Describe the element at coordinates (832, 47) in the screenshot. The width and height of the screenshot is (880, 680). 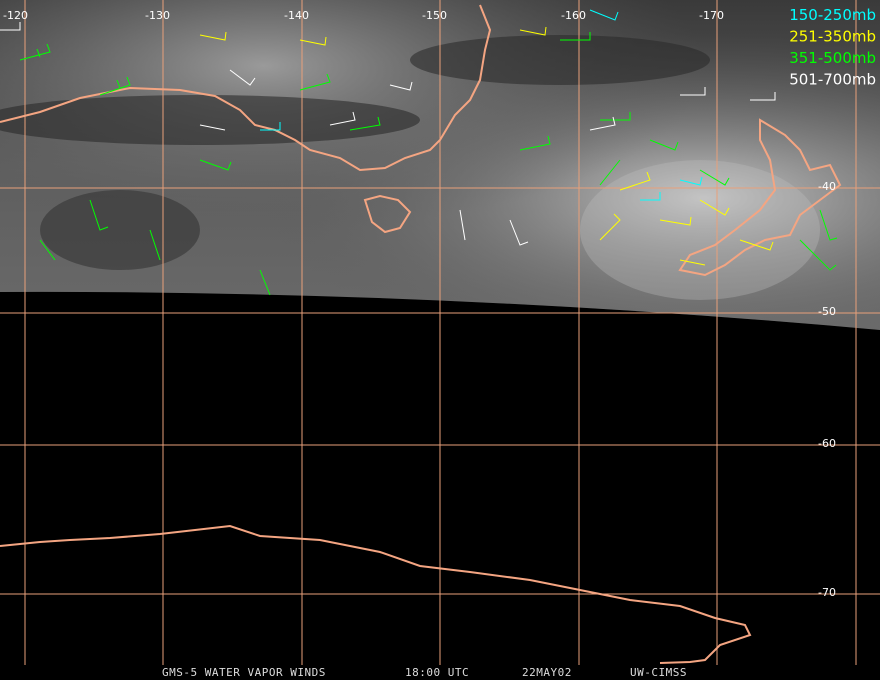
I see `legend: 150-250mb 251-350mb 351-500mb 501-700mb` at that location.